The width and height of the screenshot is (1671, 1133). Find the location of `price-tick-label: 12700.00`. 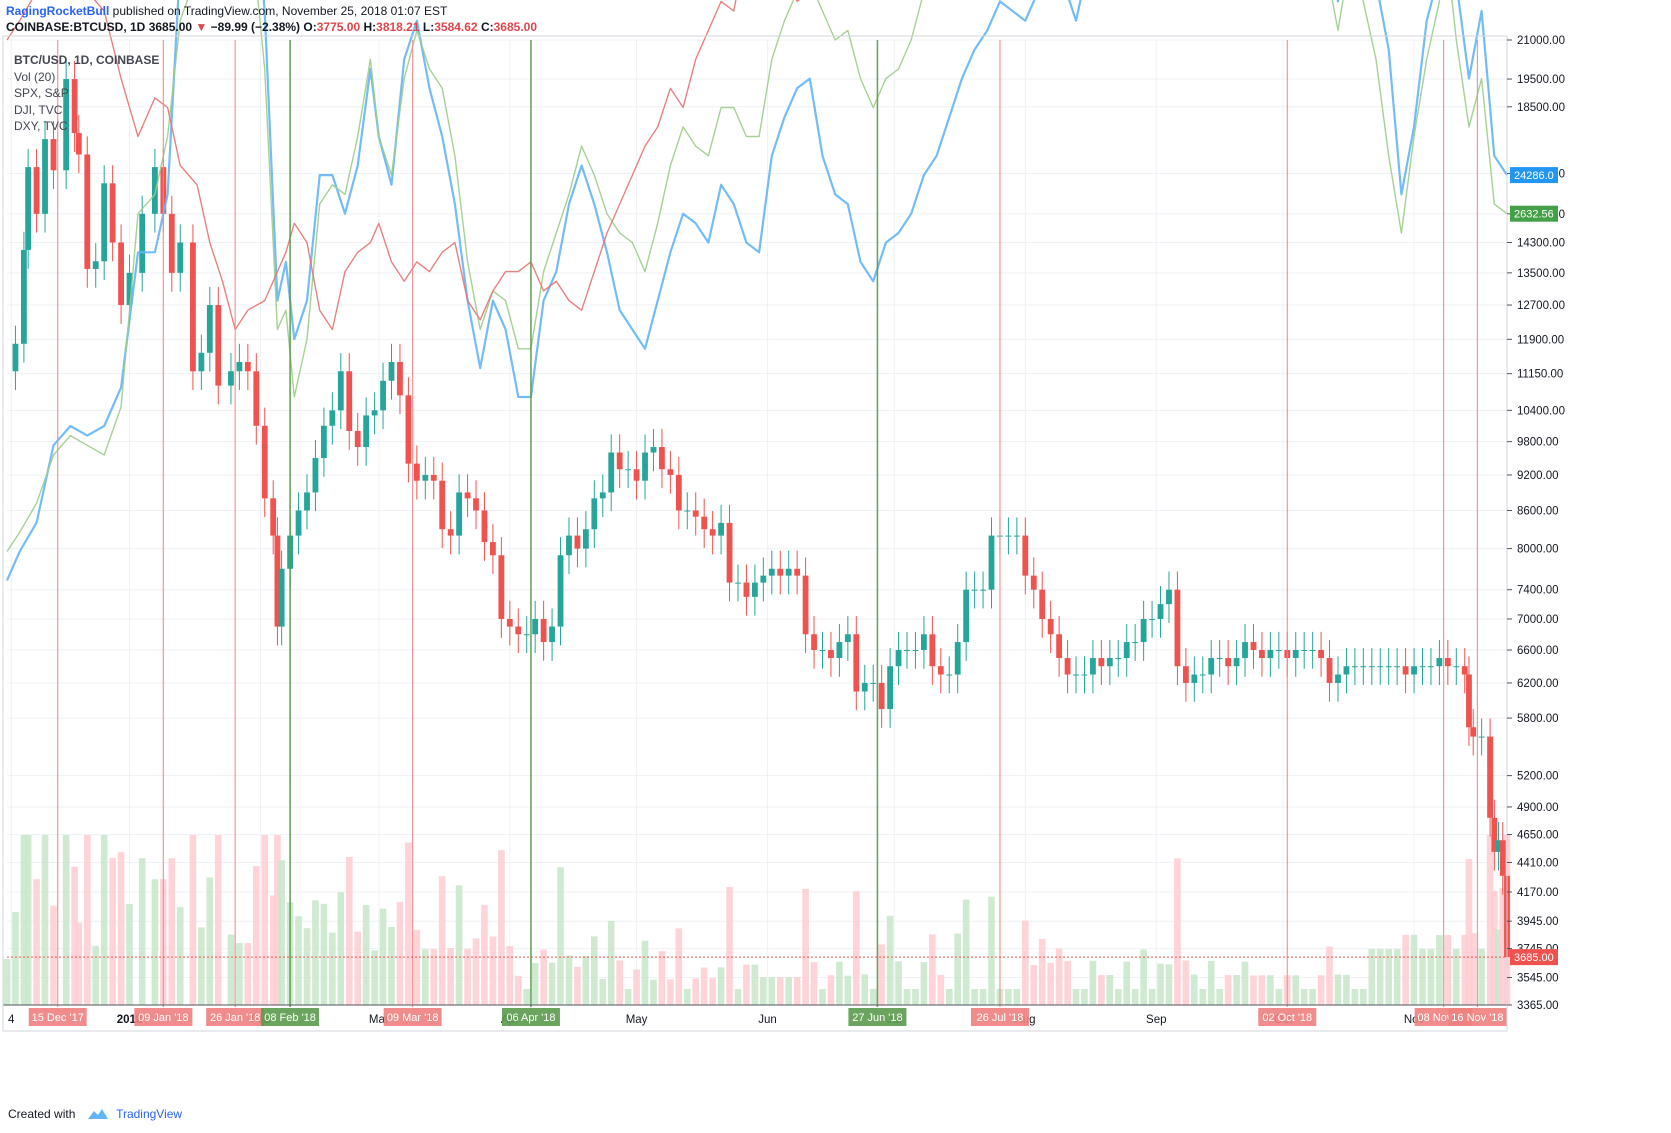

price-tick-label: 12700.00 is located at coordinates (1541, 306).